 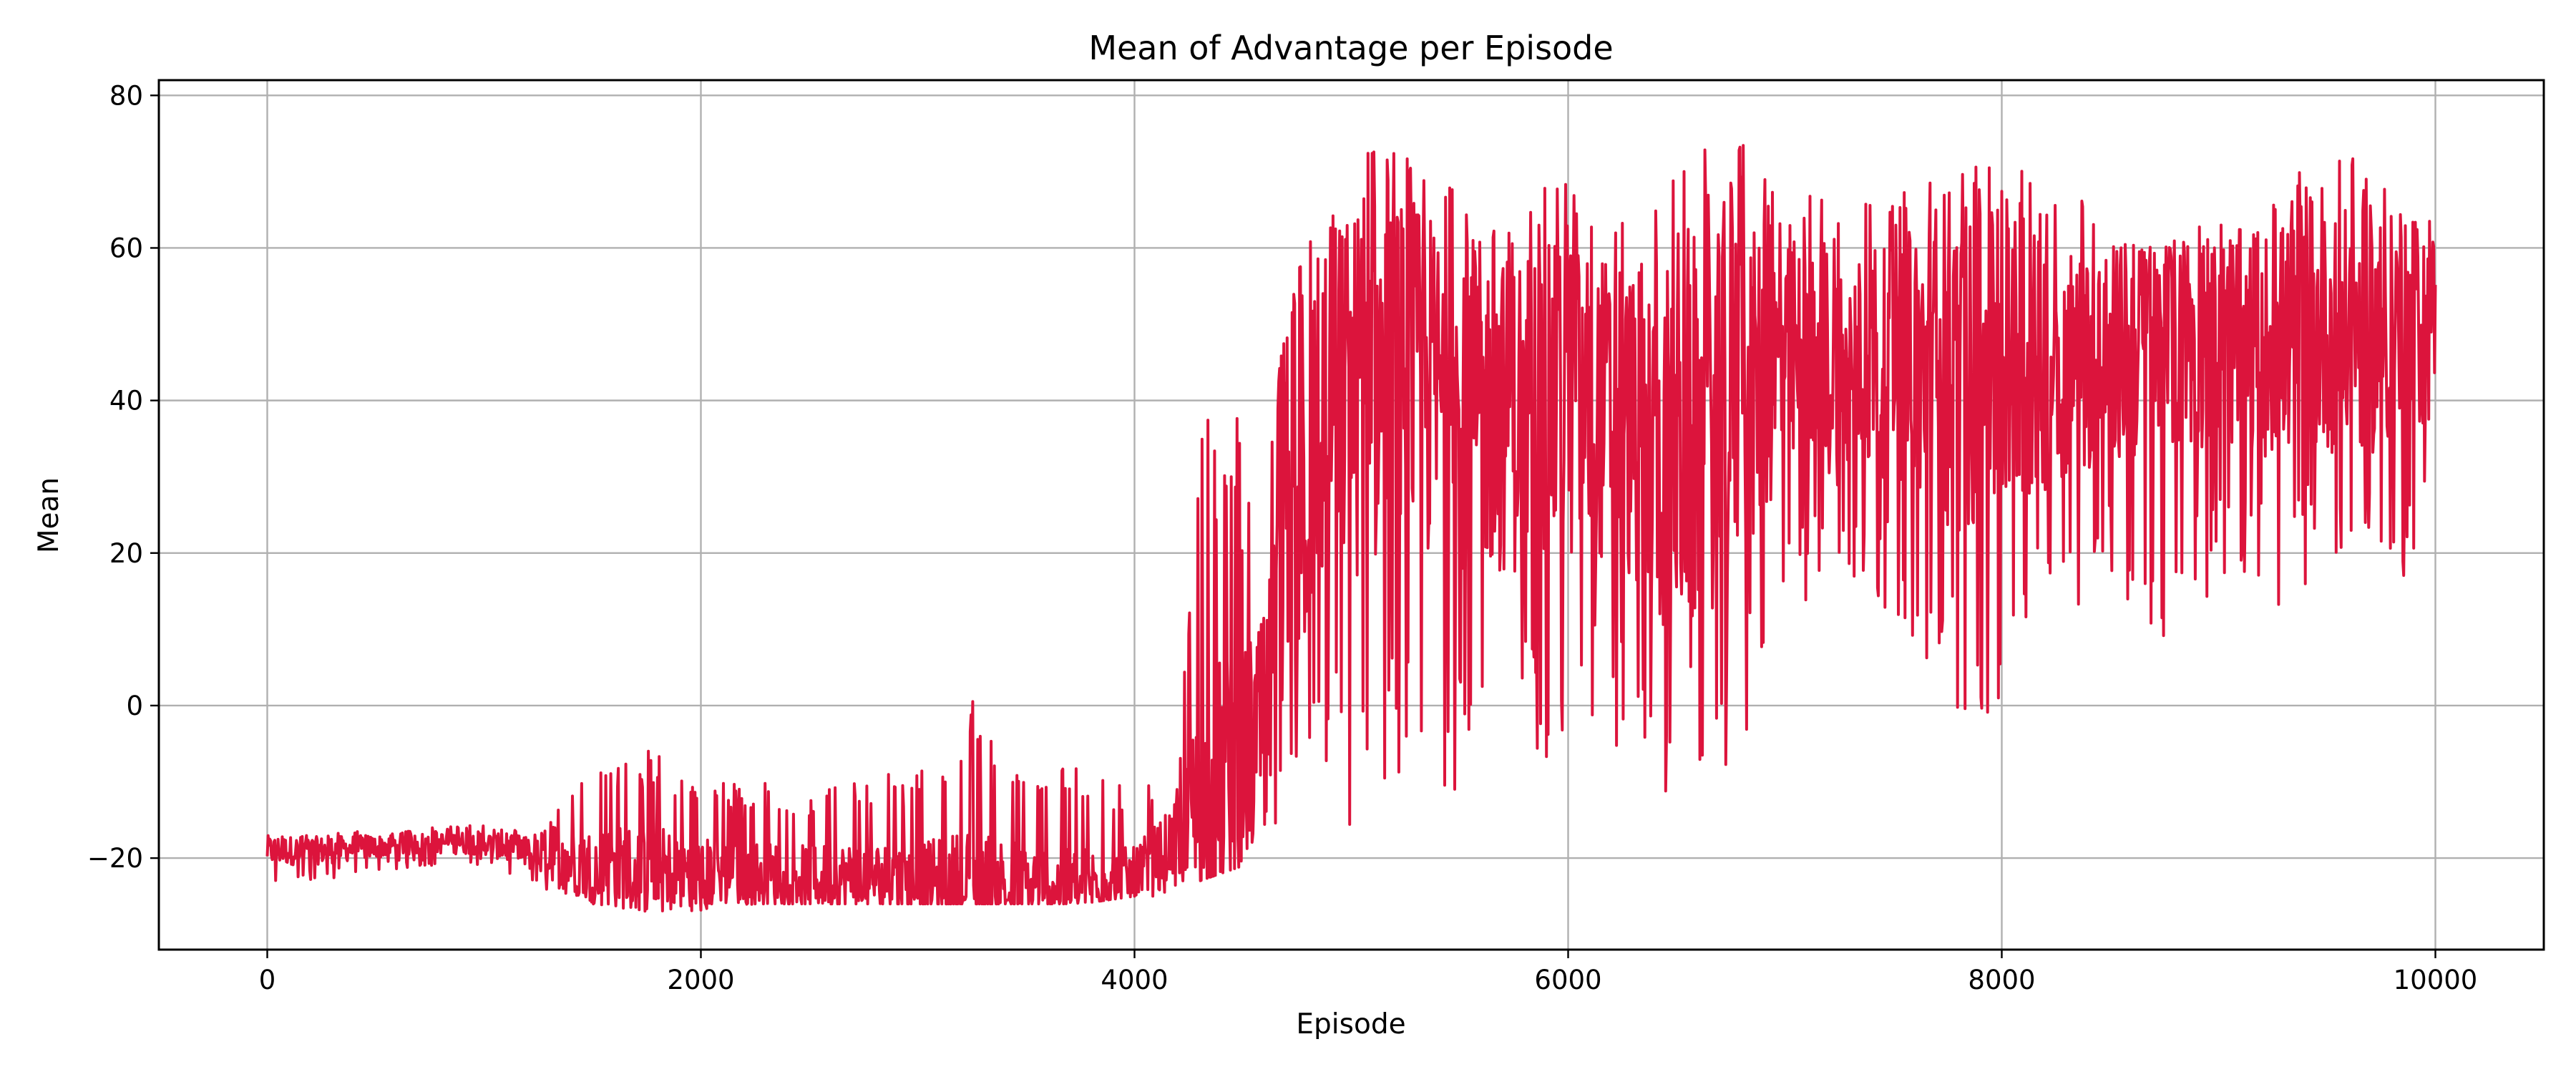 What do you see at coordinates (115, 858) in the screenshot?
I see `y-tick-label: −20` at bounding box center [115, 858].